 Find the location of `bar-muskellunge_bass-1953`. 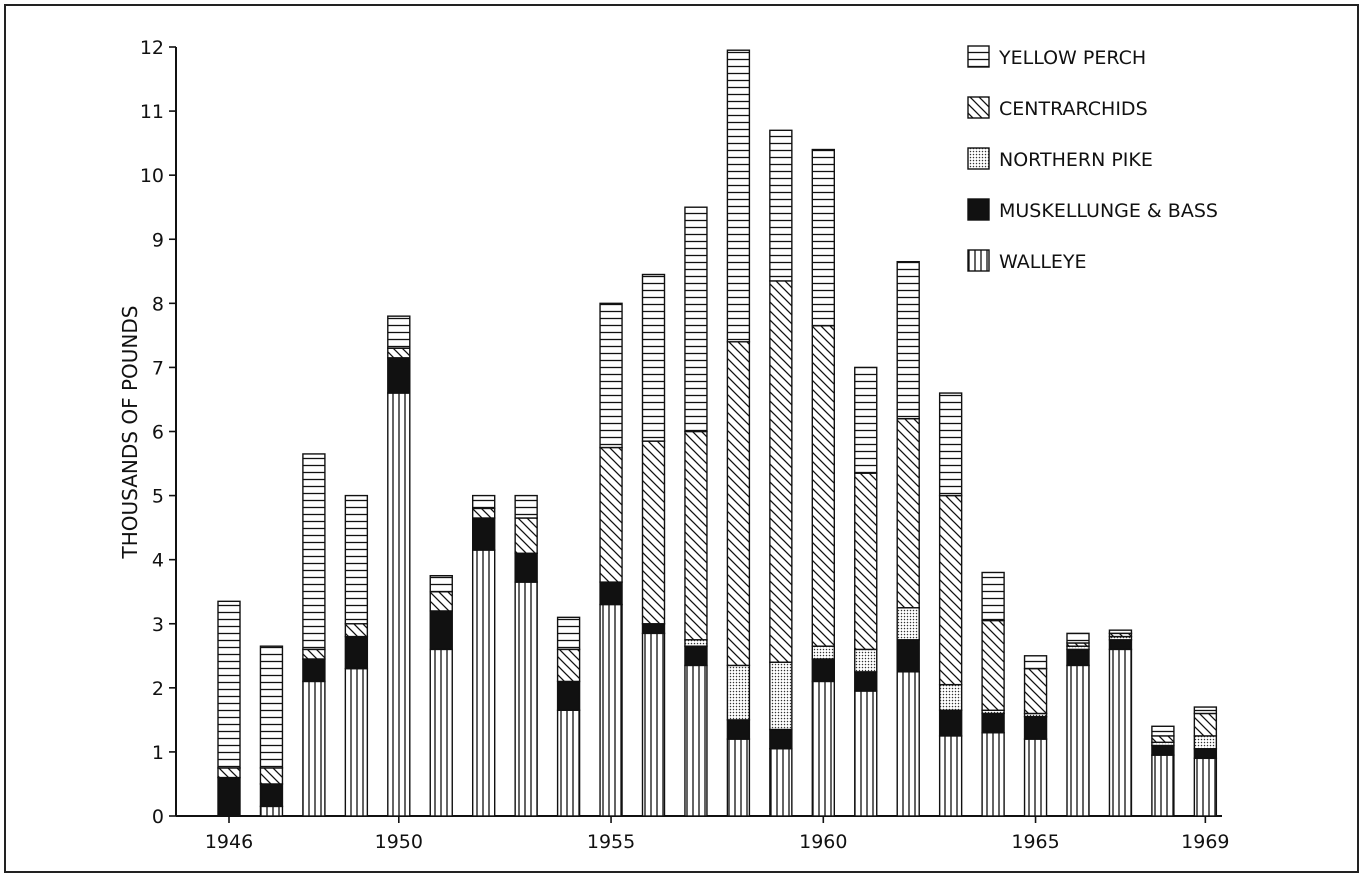

bar-muskellunge_bass-1953 is located at coordinates (526, 567).